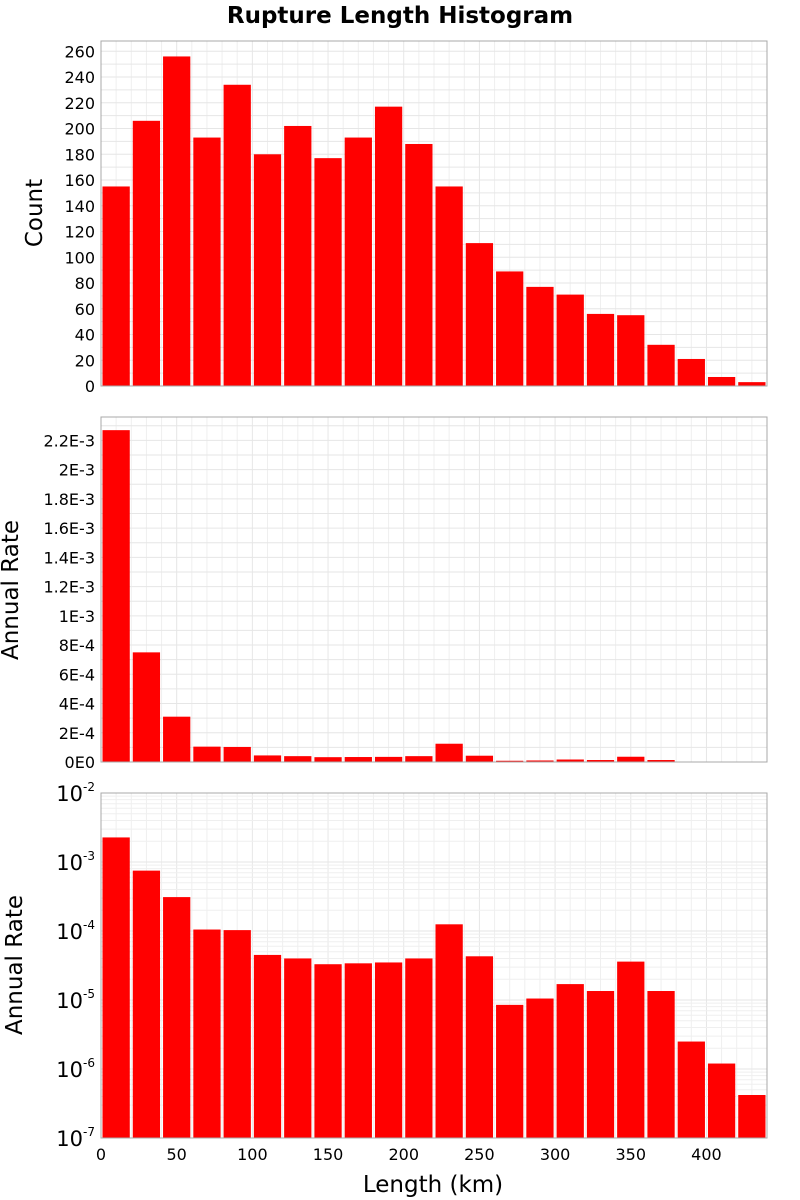  I want to click on y-tick-label: 0E0, so click(80, 762).